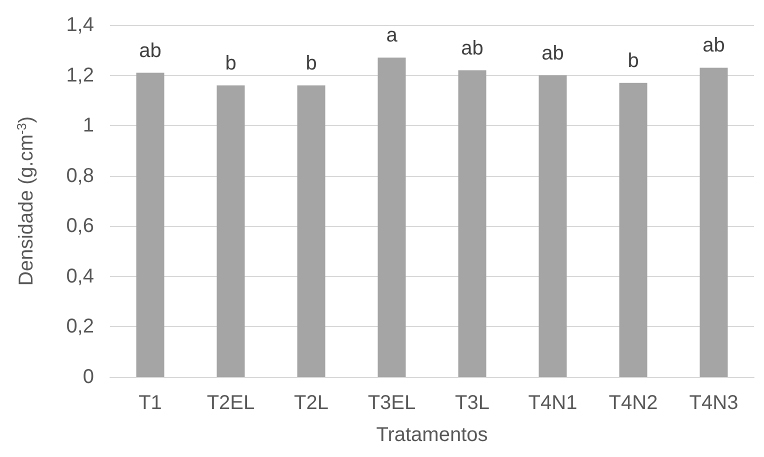 This screenshot has height=457, width=764. What do you see at coordinates (432, 435) in the screenshot?
I see `x-axis-title: Tratamentos` at bounding box center [432, 435].